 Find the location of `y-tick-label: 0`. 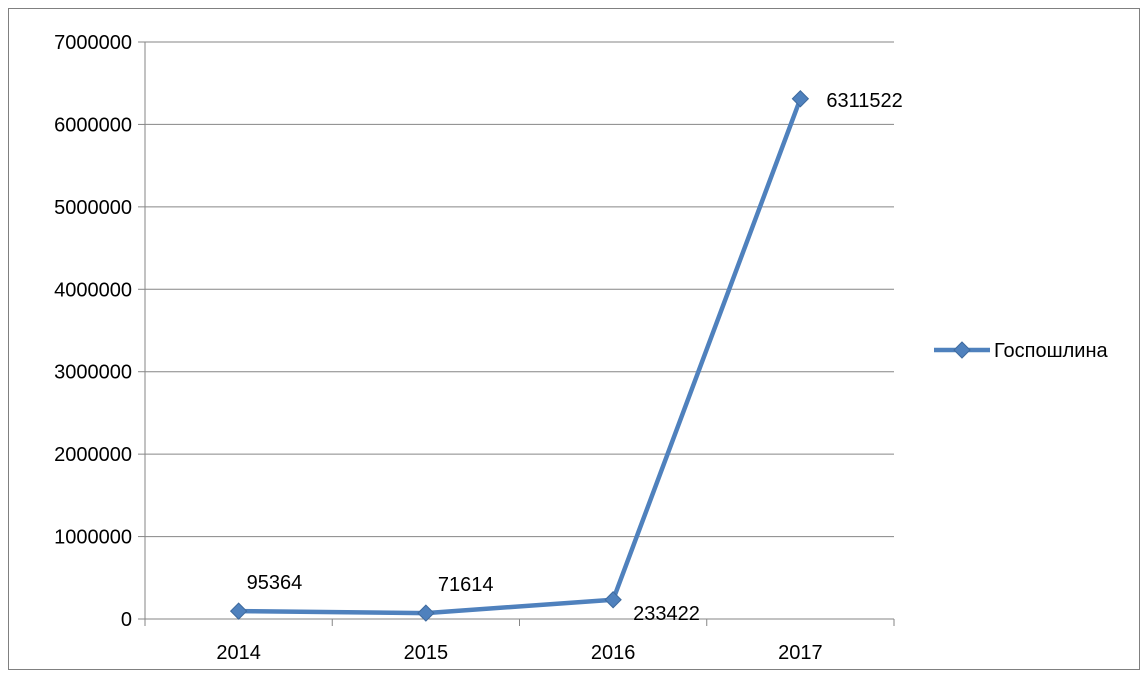

y-tick-label: 0 is located at coordinates (126, 620).